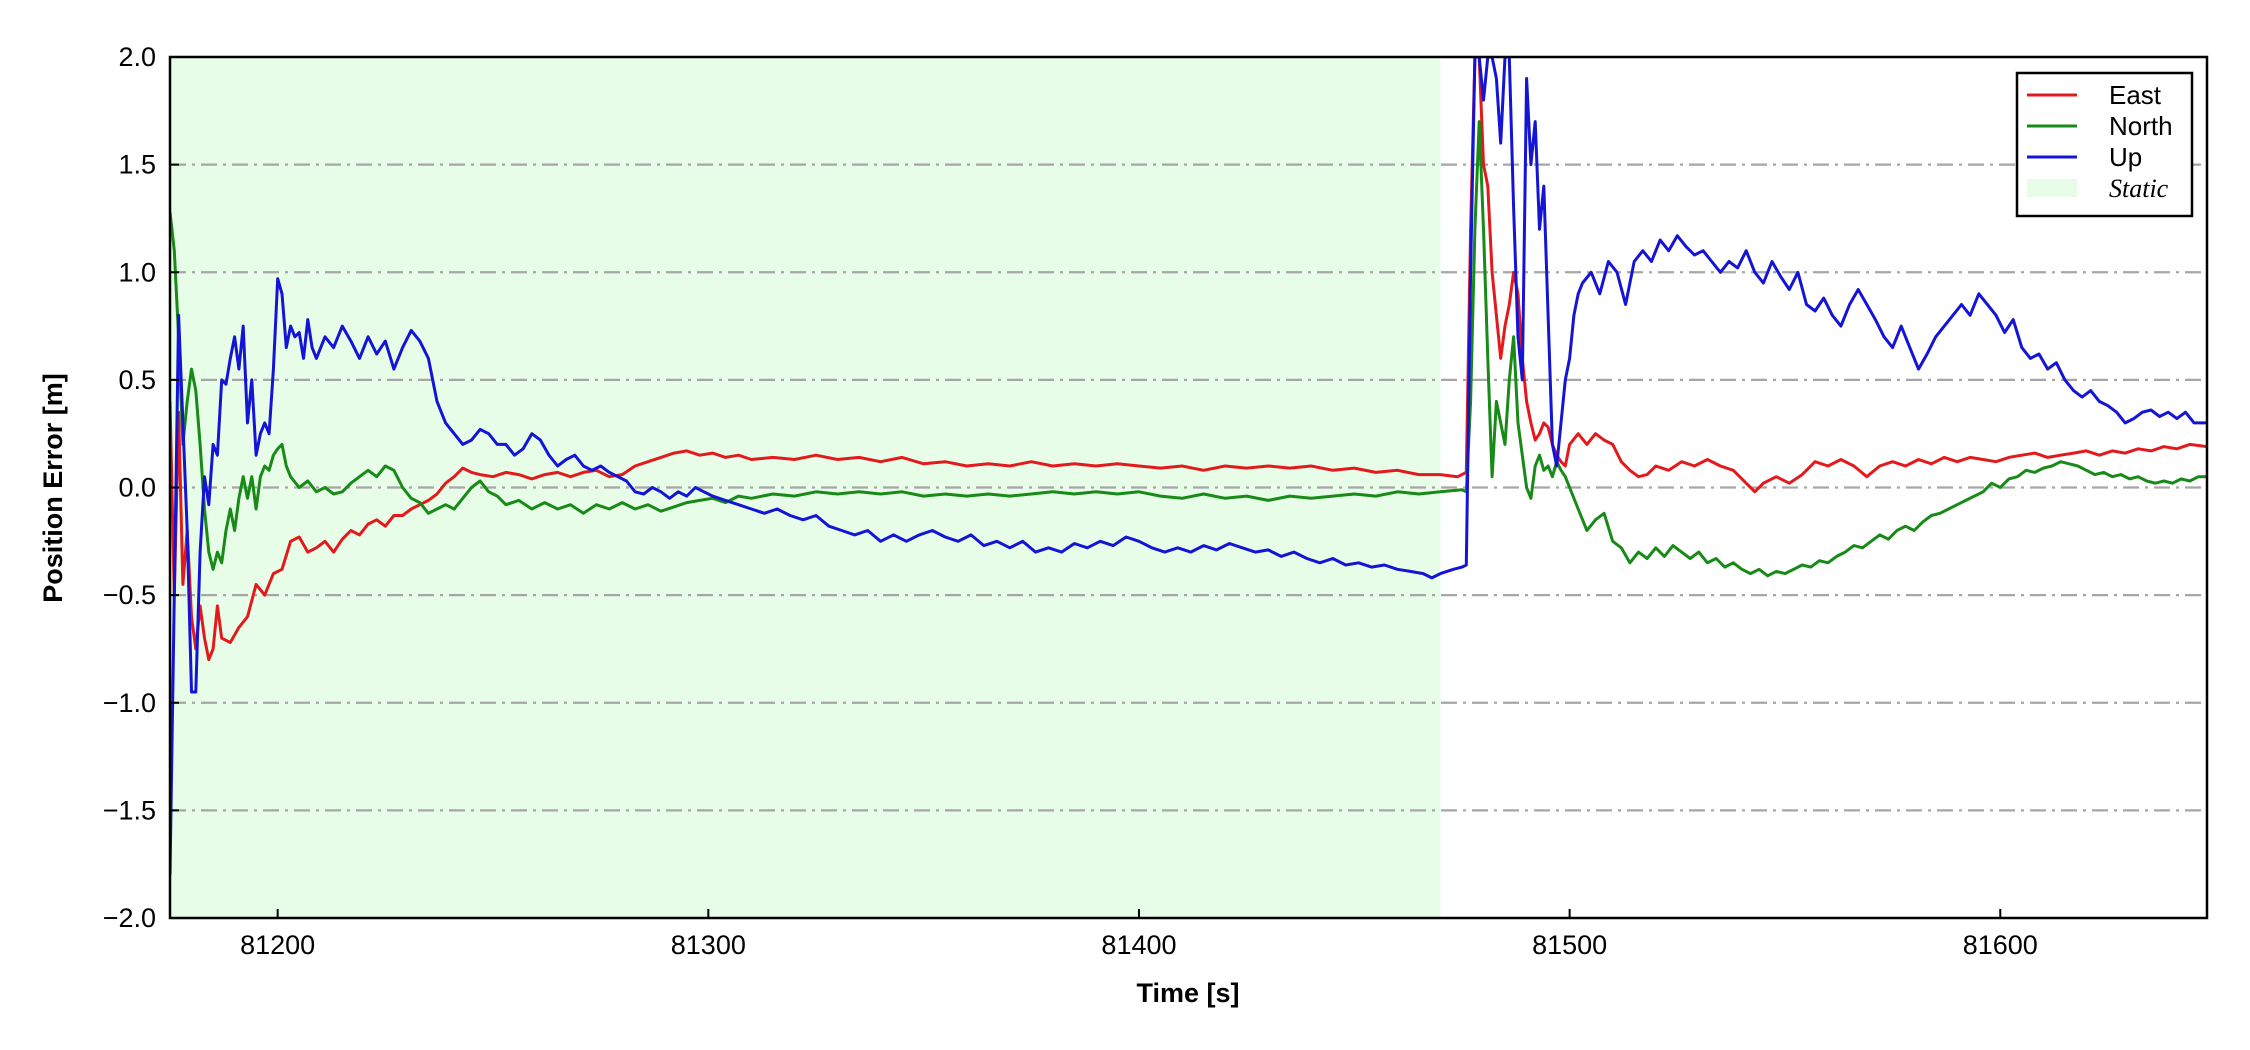 Image resolution: width=2250 pixels, height=1050 pixels. What do you see at coordinates (2104, 144) in the screenshot?
I see `legend-box` at bounding box center [2104, 144].